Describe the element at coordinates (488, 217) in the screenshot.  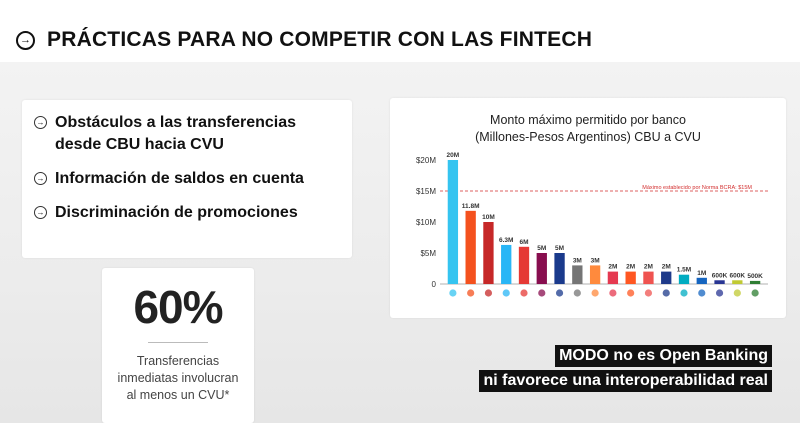
I see `bar-value-label: 10M` at that location.